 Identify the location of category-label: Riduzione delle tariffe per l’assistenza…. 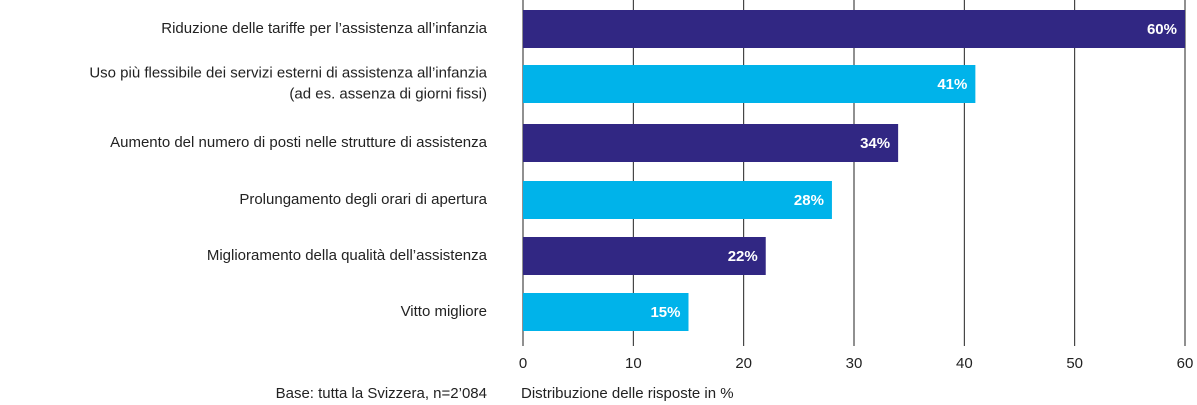
(324, 28).